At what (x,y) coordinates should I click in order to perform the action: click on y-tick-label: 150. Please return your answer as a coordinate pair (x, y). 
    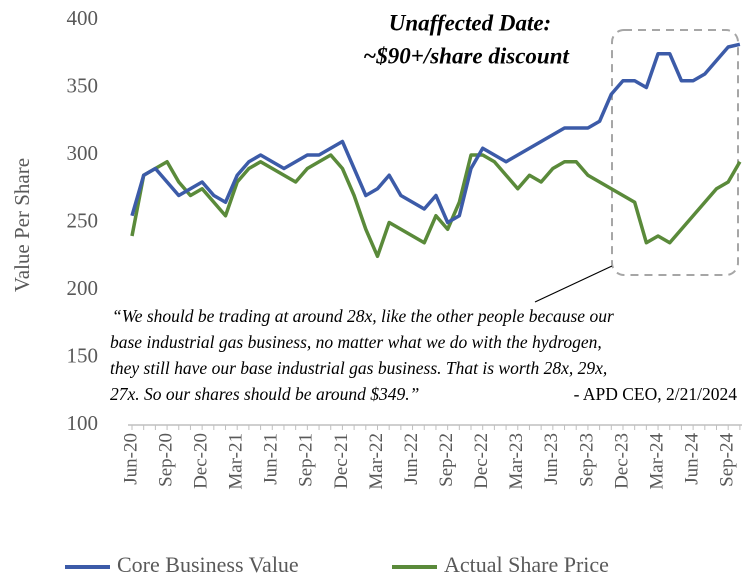
    Looking at the image, I should click on (83, 355).